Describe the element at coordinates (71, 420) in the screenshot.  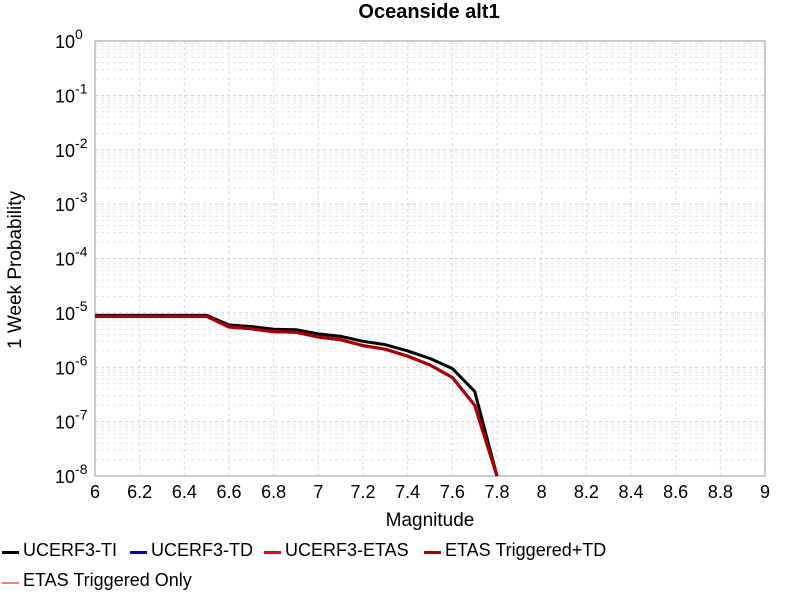
I see `y-tick-label: 10⁻⁷` at that location.